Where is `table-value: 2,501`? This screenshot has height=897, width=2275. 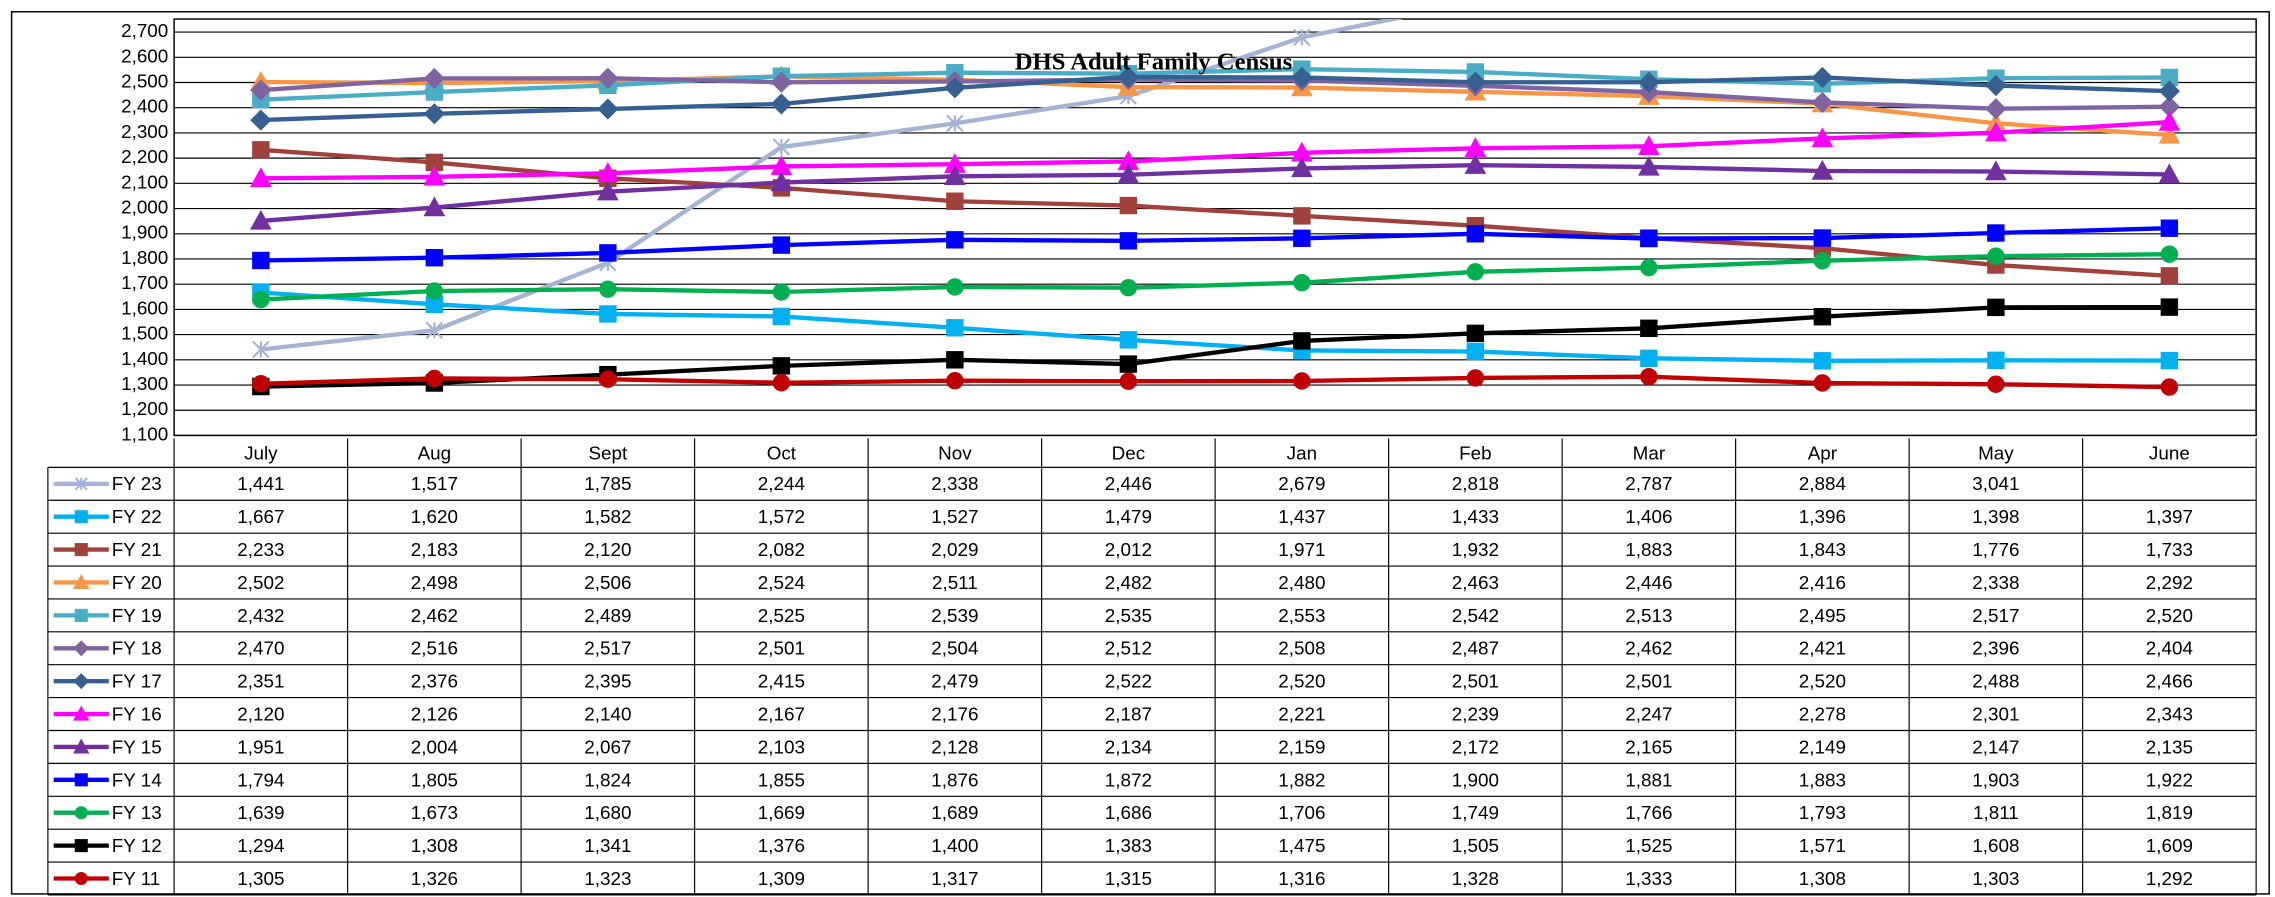 table-value: 2,501 is located at coordinates (1648, 681).